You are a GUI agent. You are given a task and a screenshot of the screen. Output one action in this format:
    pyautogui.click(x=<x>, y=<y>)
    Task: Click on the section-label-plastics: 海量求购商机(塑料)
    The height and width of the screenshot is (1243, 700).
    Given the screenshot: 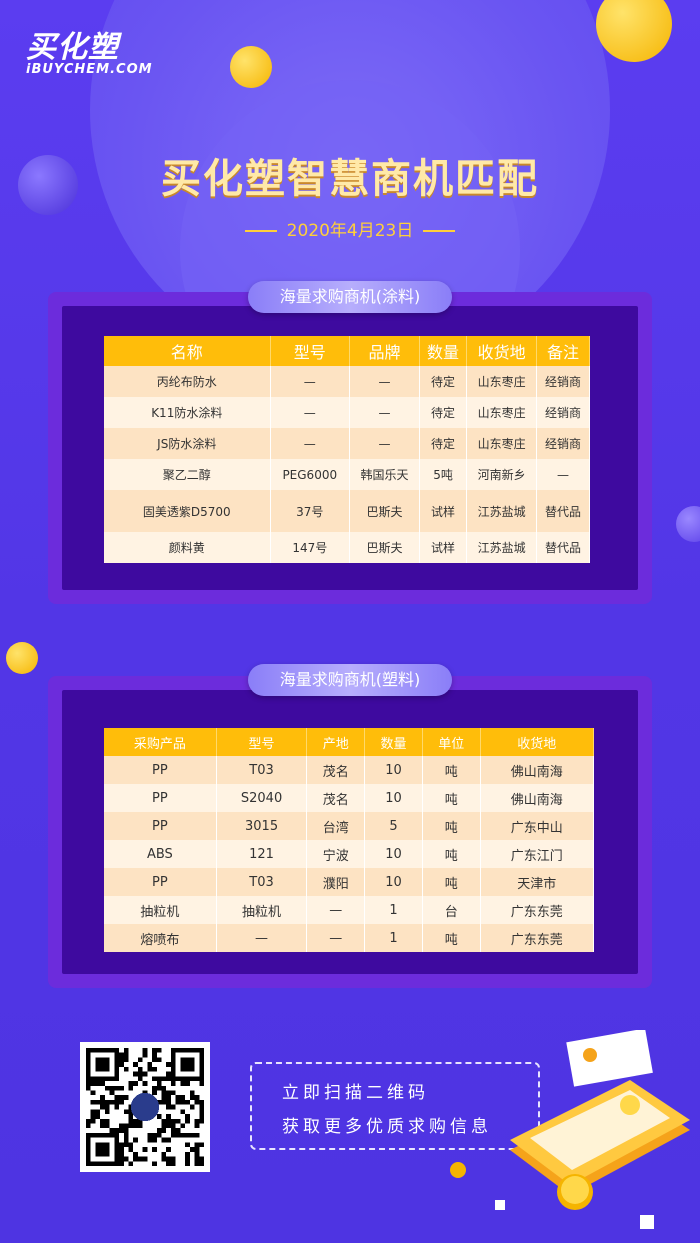 What is the action you would take?
    pyautogui.click(x=350, y=680)
    